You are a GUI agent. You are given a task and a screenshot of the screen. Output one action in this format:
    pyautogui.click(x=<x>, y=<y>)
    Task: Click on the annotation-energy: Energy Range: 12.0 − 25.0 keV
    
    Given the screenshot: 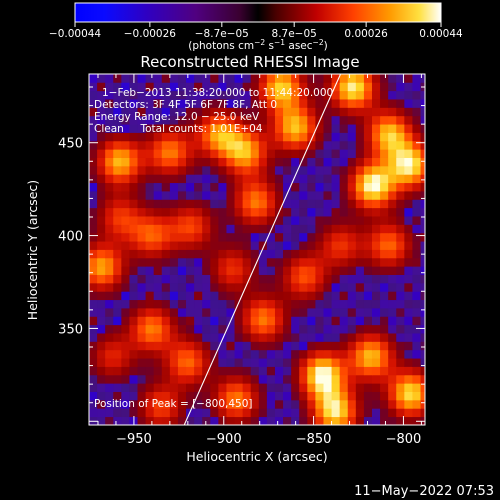 What is the action you would take?
    pyautogui.click(x=177, y=117)
    